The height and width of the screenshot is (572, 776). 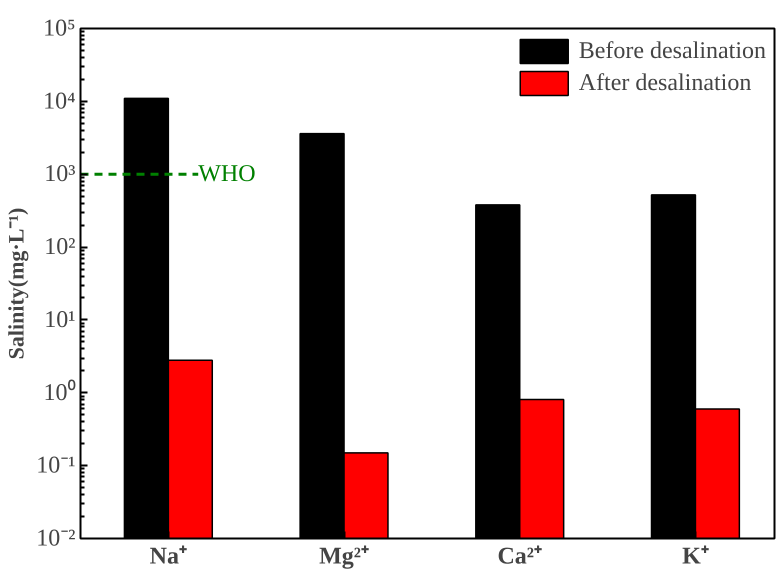 What do you see at coordinates (59, 101) in the screenshot?
I see `y-tick-label: 10⁴` at bounding box center [59, 101].